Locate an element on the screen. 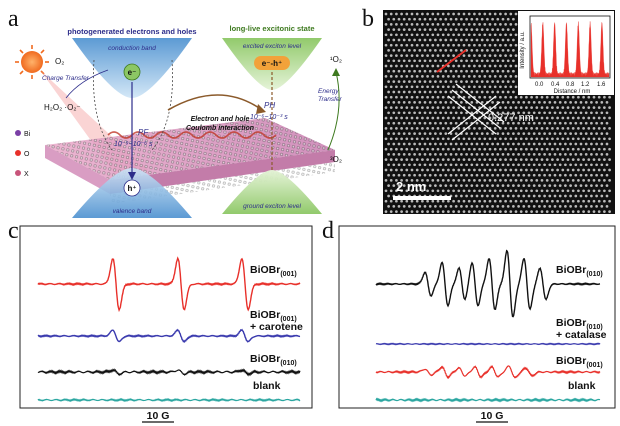 This screenshot has width=620, height=426. inset-tick-4: 1.6 is located at coordinates (601, 85).